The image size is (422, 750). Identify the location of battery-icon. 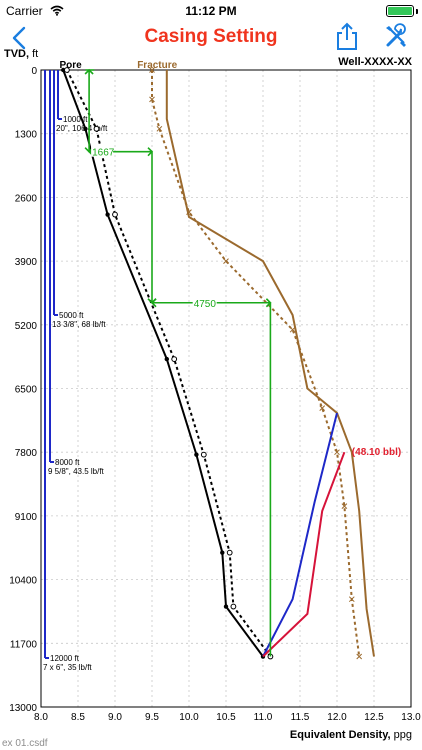
(400, 11).